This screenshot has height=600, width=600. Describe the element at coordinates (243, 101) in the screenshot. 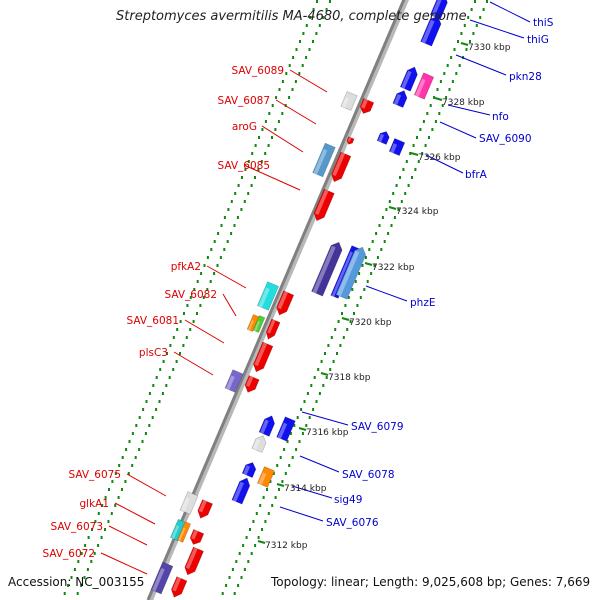

I see `gene-label-forward: SAV_6087` at that location.